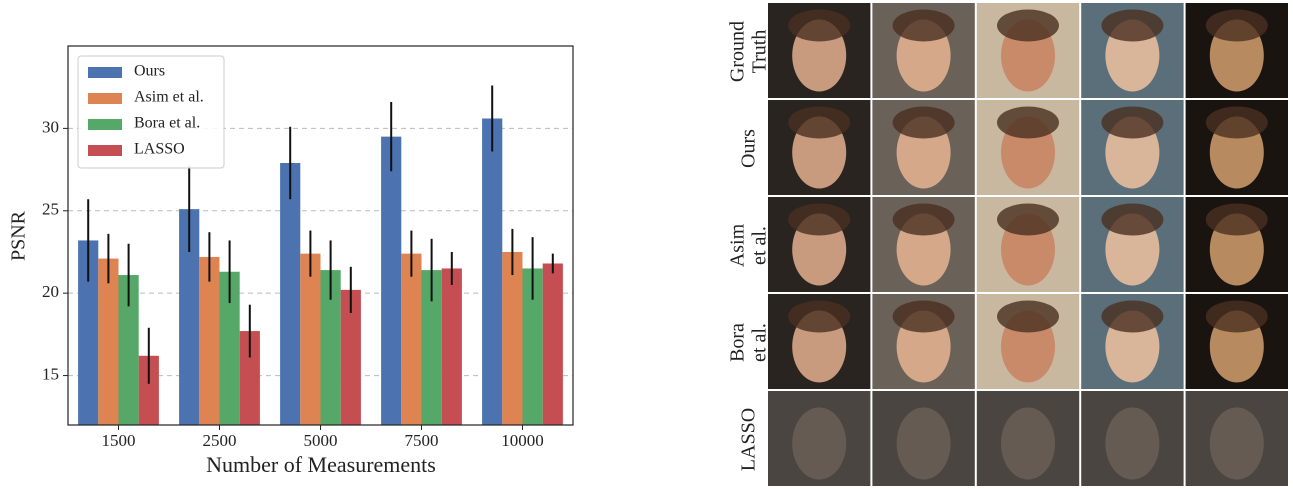 The image size is (1293, 489). I want to click on x-tick-label: 7500, so click(422, 440).